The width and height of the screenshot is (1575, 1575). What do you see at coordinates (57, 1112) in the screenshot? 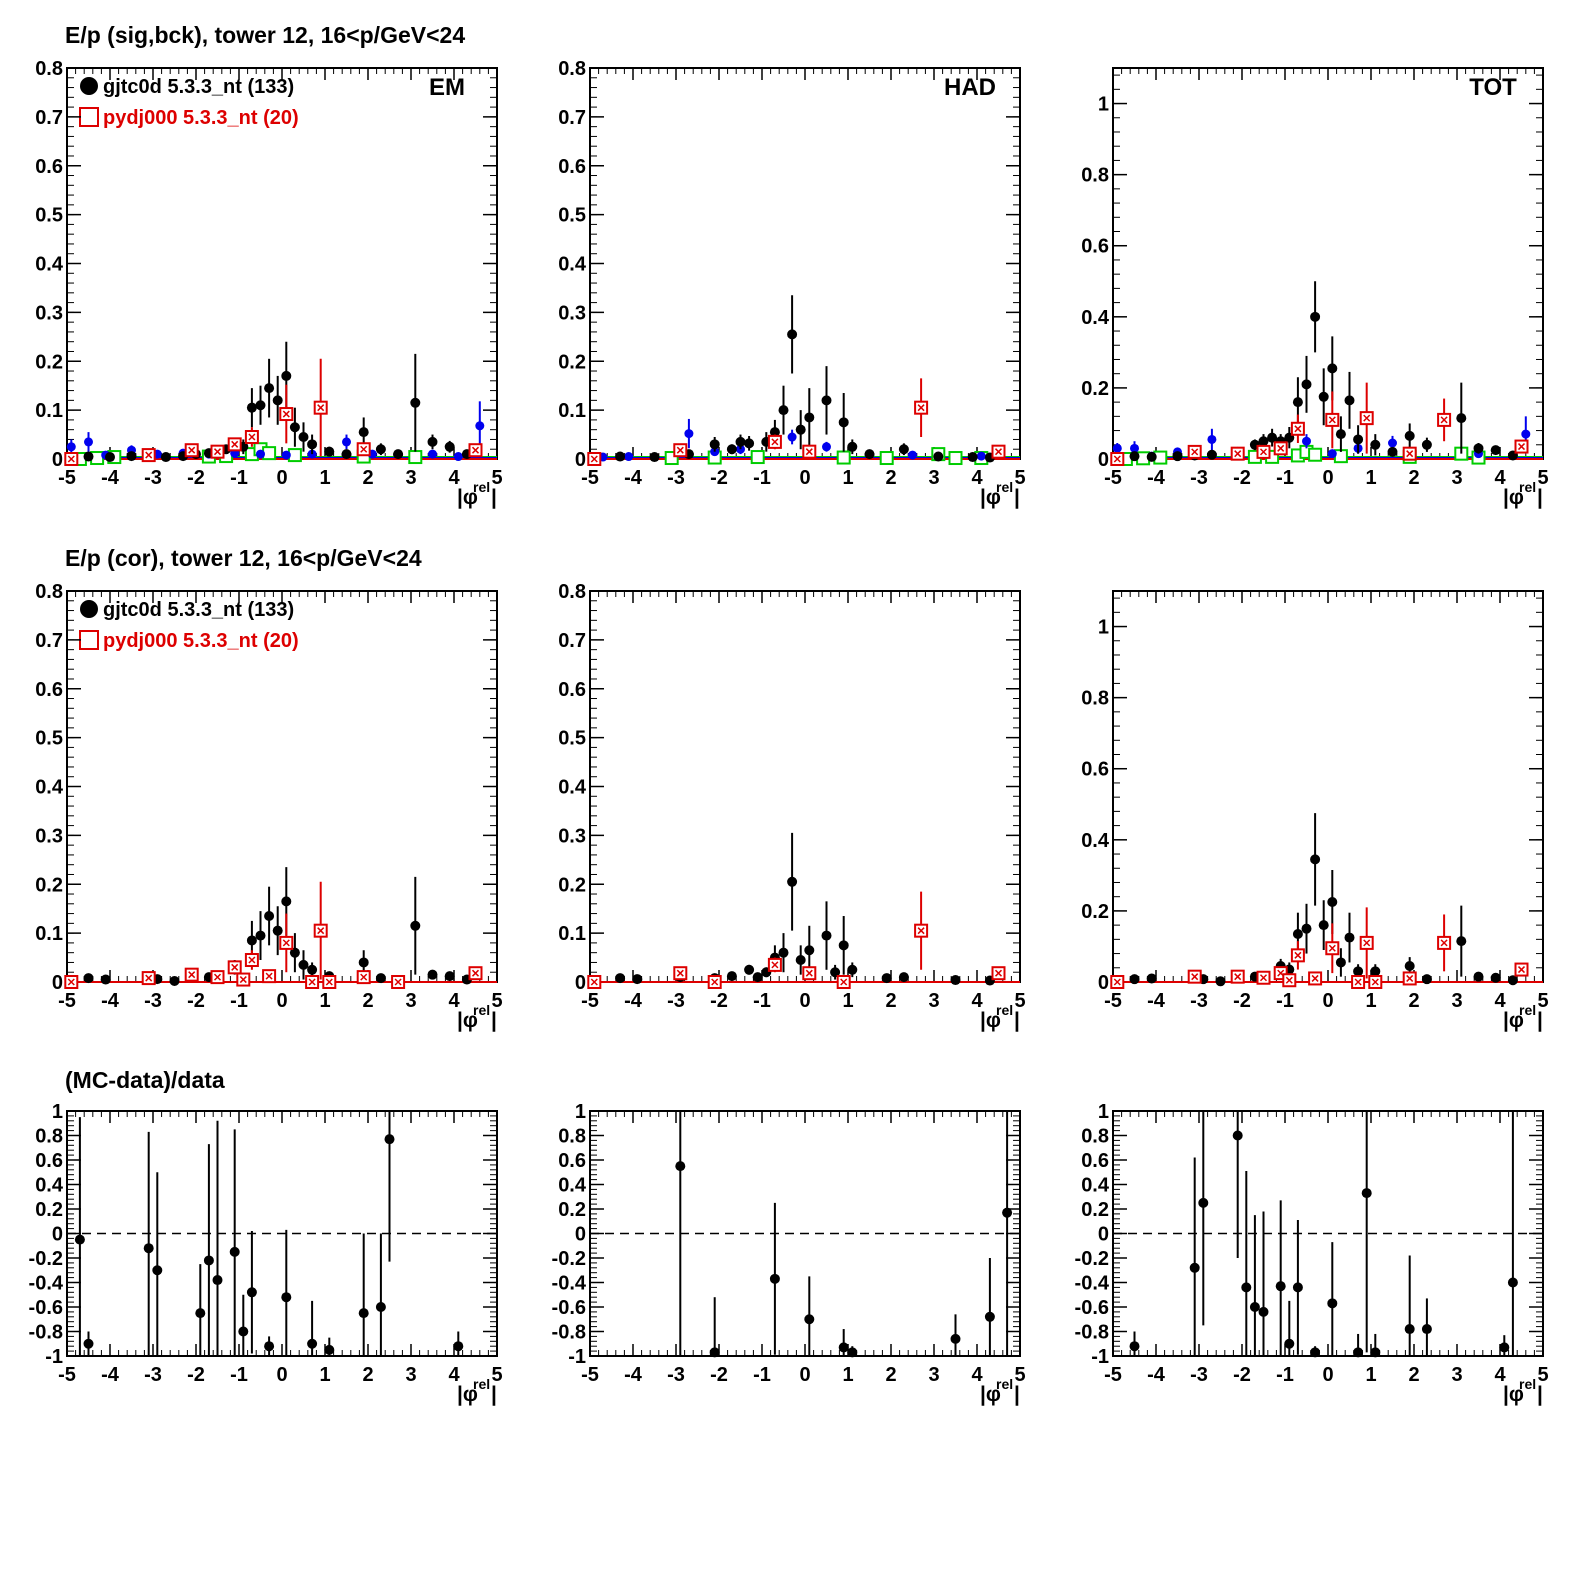
I see `y-tick-label: 1` at bounding box center [57, 1112].